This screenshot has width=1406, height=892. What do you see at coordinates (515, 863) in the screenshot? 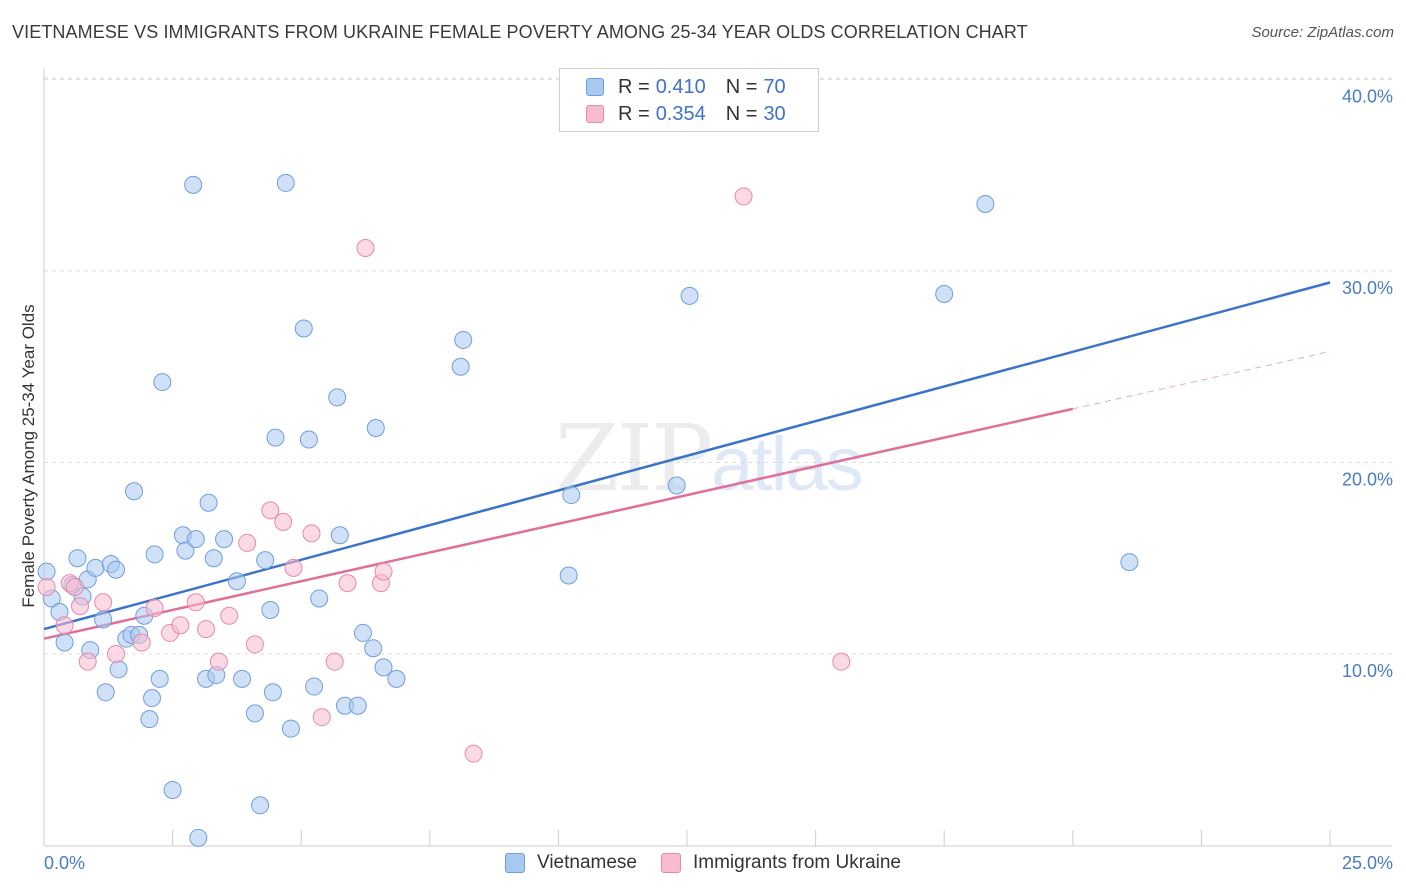
I see `series-swatch-vietnamese` at bounding box center [515, 863].